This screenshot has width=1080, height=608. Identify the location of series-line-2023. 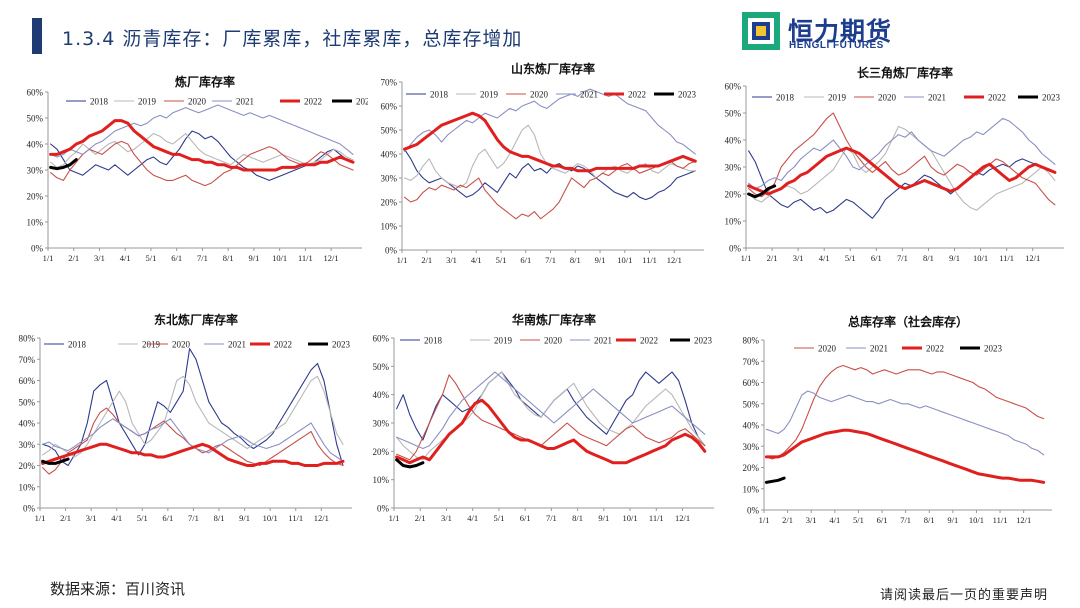
(410, 463).